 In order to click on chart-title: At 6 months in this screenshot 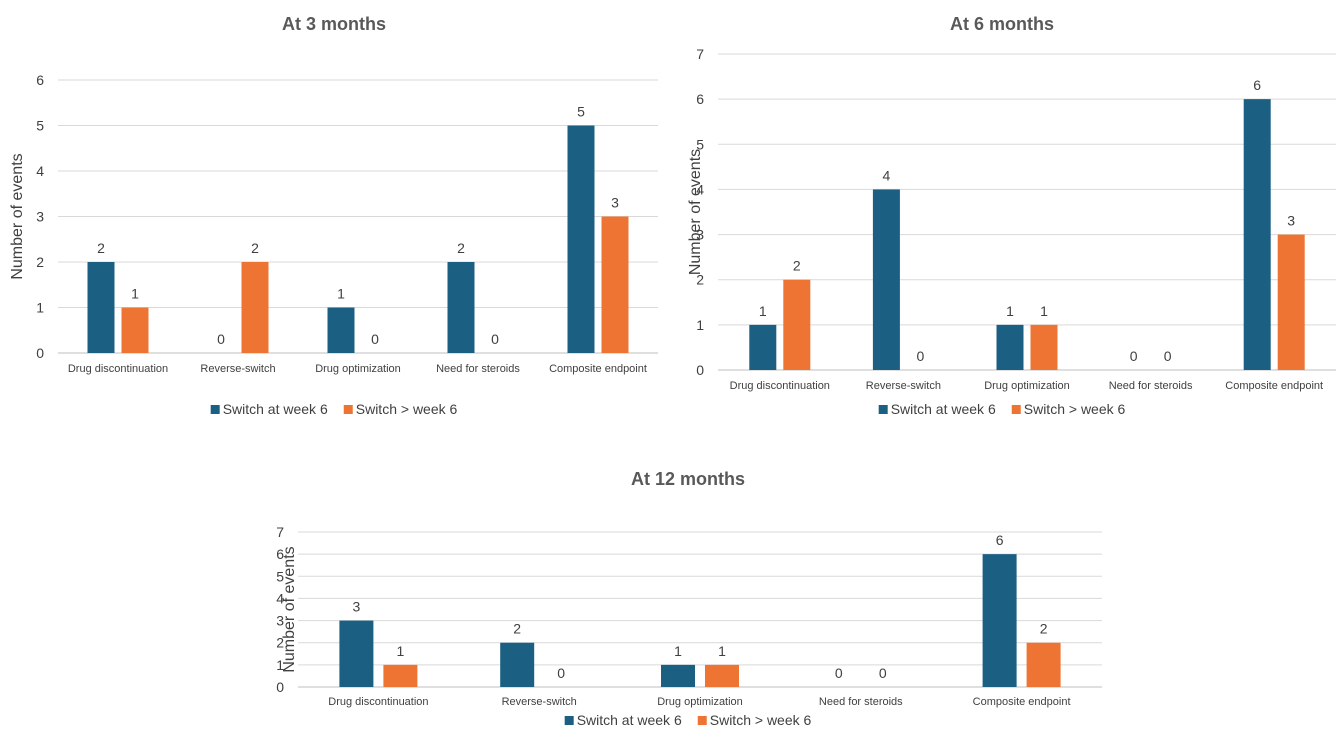, I will do `click(1002, 24)`.